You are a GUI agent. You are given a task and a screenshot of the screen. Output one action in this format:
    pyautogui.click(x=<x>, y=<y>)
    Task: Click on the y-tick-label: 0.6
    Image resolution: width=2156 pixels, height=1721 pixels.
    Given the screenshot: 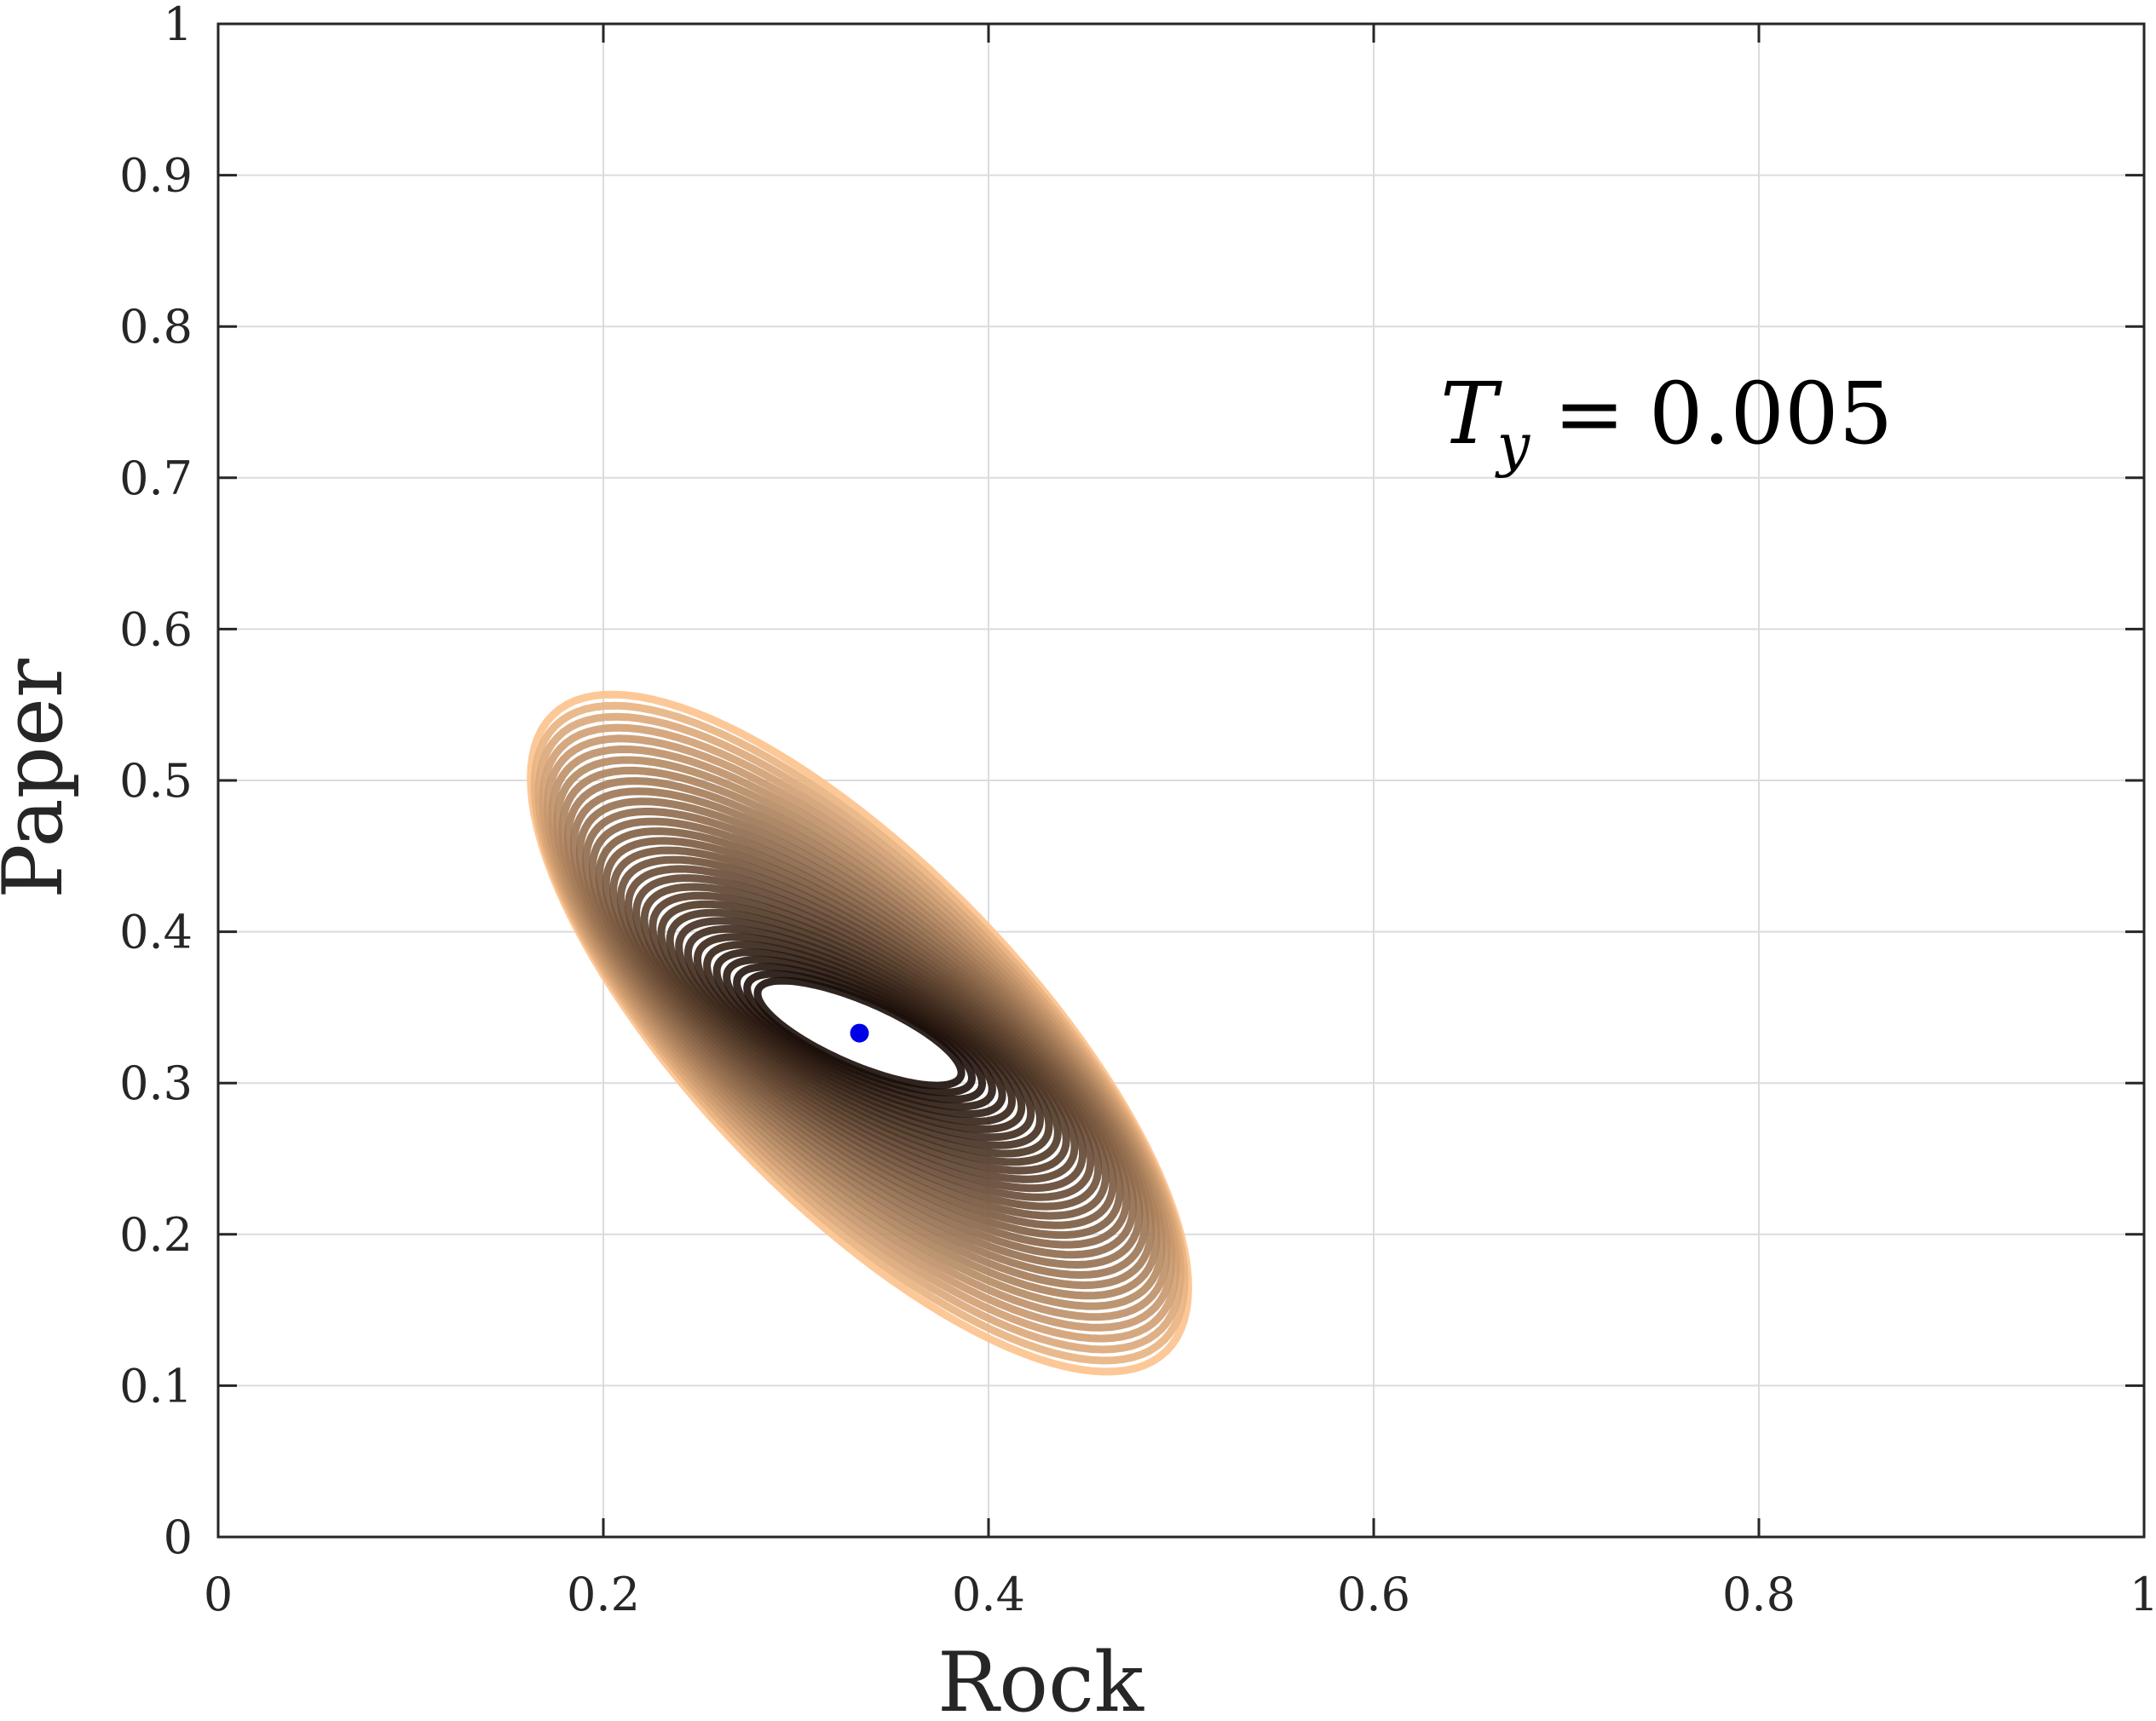 What is the action you would take?
    pyautogui.click(x=156, y=629)
    